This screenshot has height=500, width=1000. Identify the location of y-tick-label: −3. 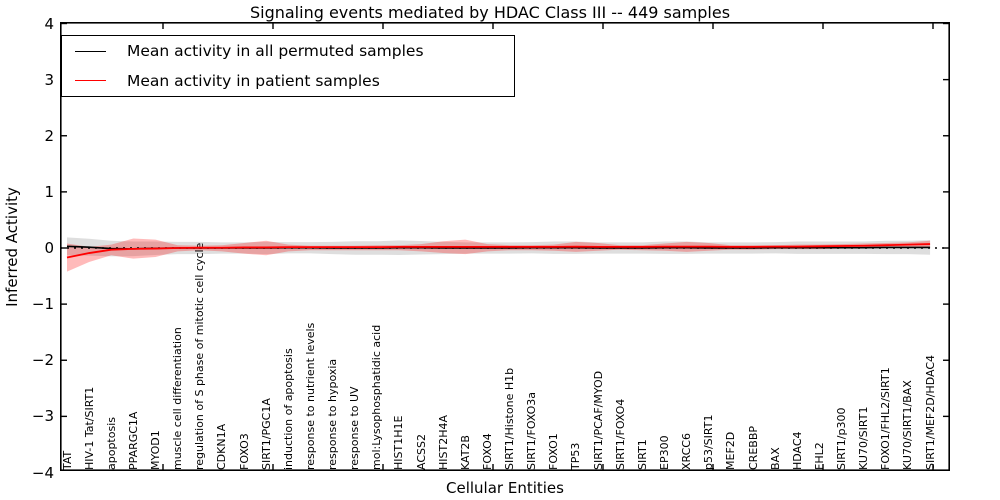
(42, 416).